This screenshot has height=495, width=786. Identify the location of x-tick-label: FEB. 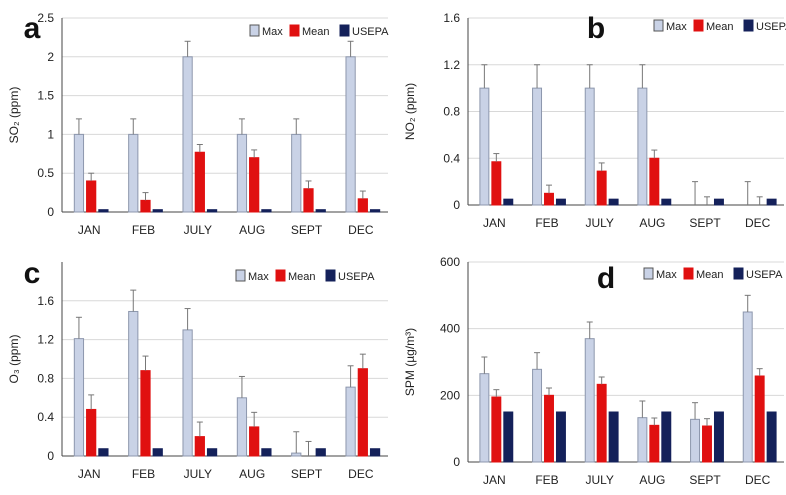
(546, 223).